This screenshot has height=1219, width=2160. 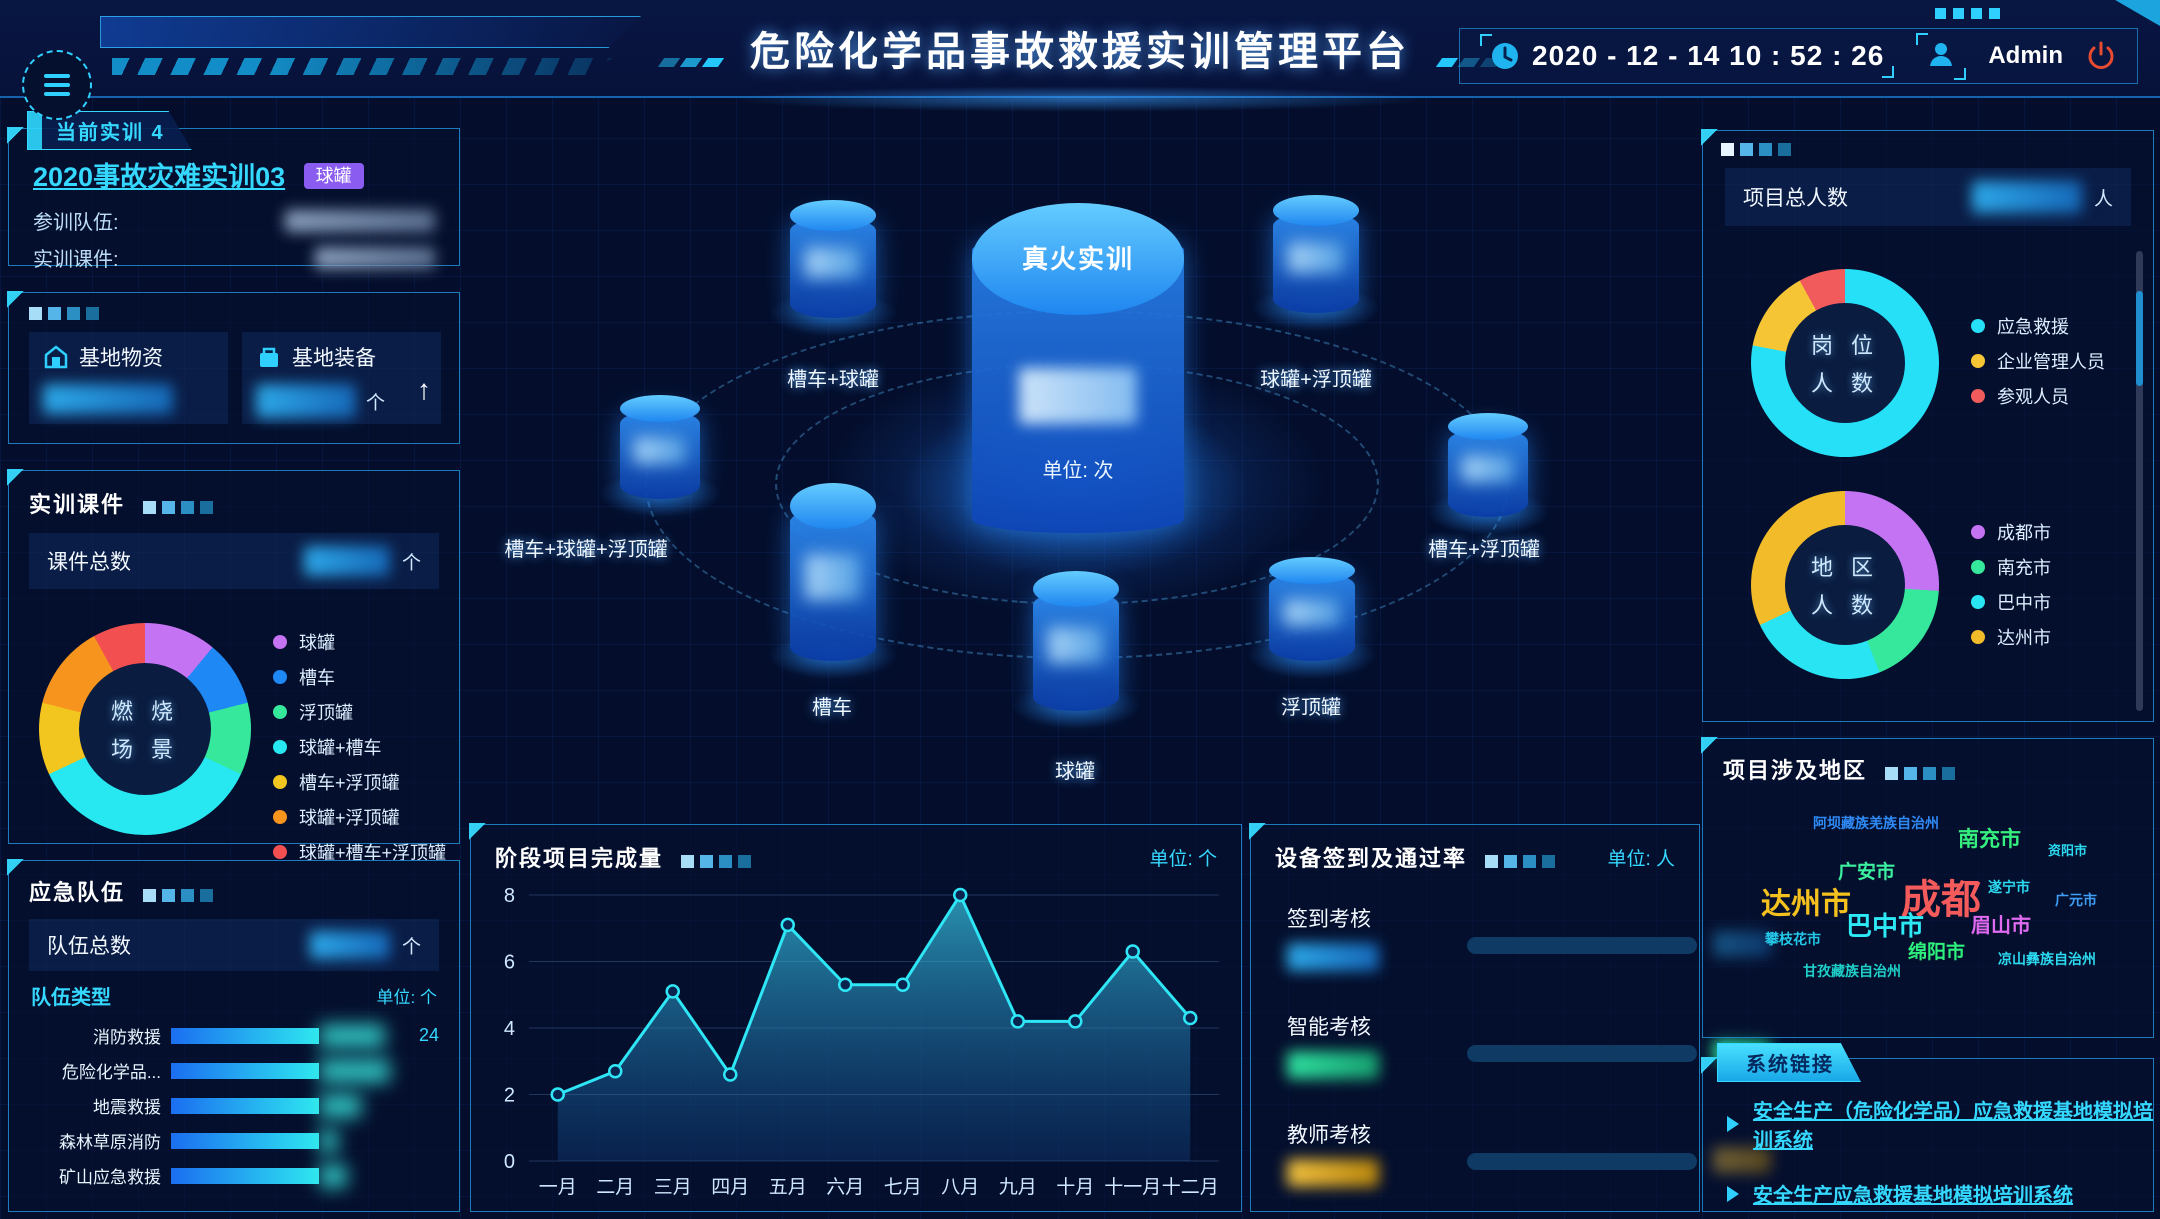 What do you see at coordinates (340, 748) in the screenshot?
I see `legend-label: 球罐+槽车` at bounding box center [340, 748].